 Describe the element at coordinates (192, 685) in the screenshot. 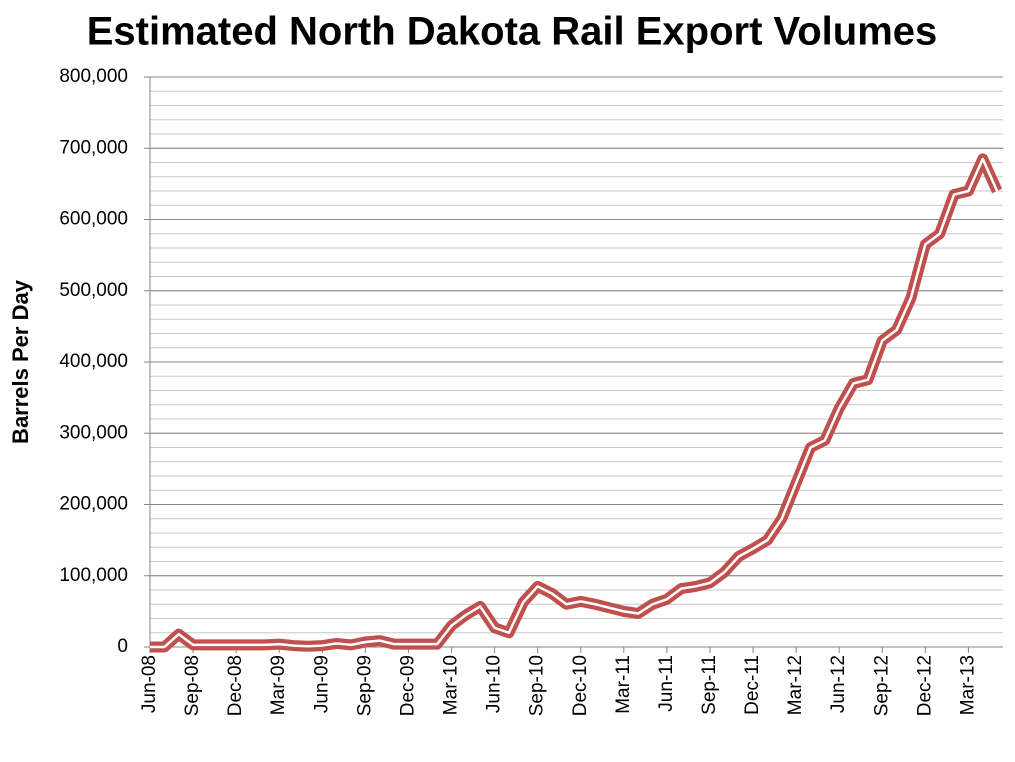

I see `x-tick-label: Sep-08` at that location.